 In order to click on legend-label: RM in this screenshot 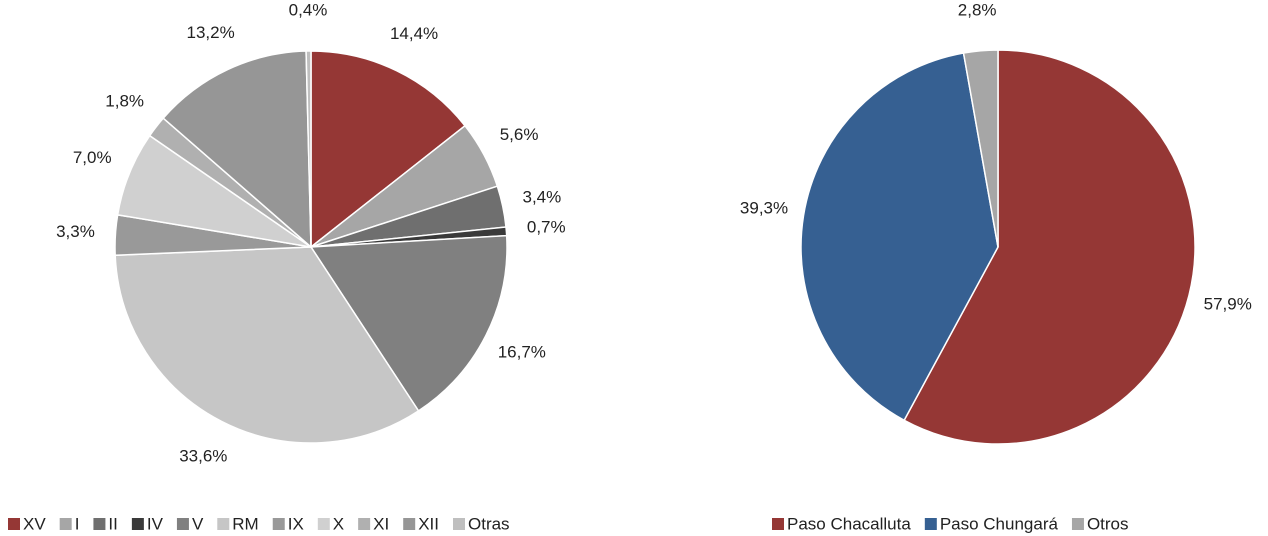, I will do `click(245, 523)`.